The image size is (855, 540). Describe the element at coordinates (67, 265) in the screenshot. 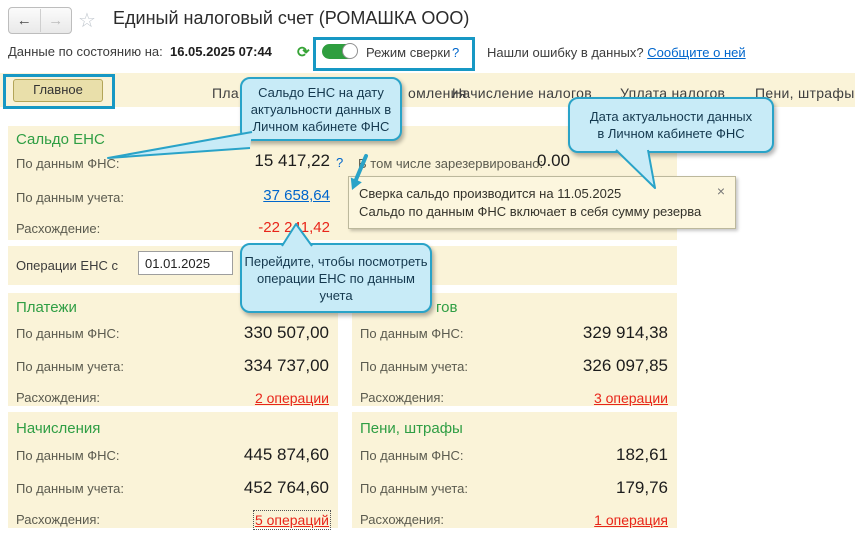

I see `operations-label: Операции ЕНС с` at that location.